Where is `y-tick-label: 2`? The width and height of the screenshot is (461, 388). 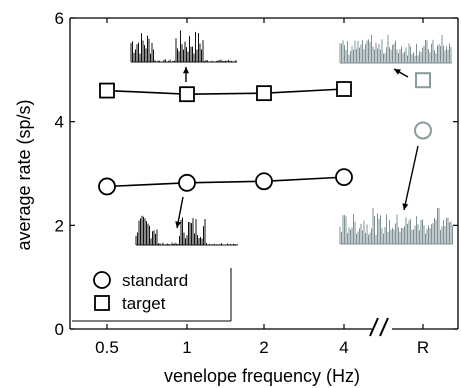
y-tick-label: 2 is located at coordinates (59, 225).